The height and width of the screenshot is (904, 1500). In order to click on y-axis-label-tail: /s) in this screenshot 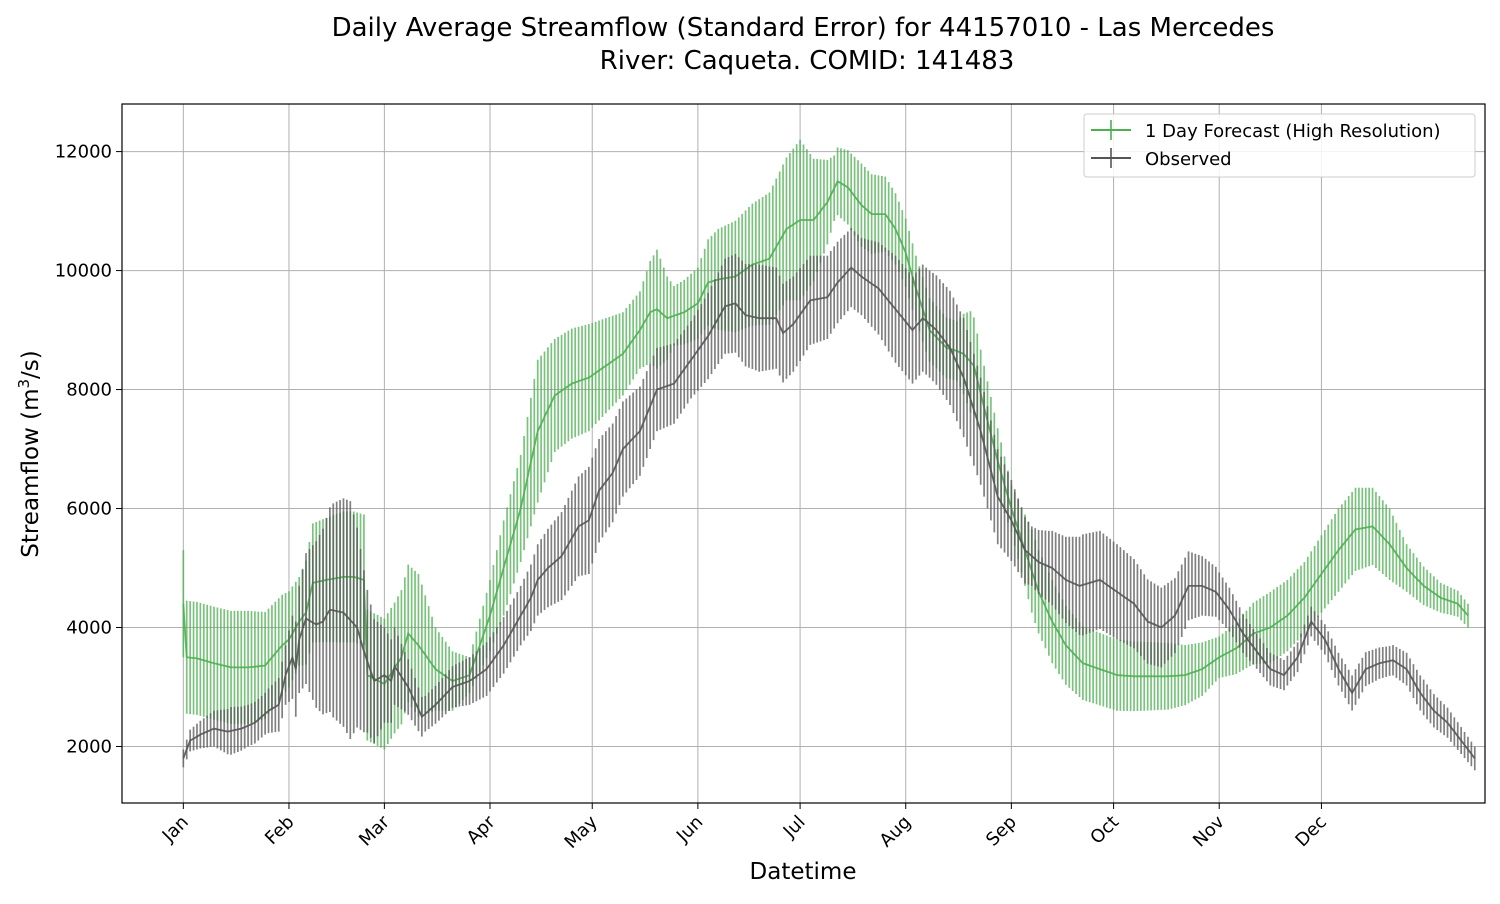, I will do `click(31, 364)`.